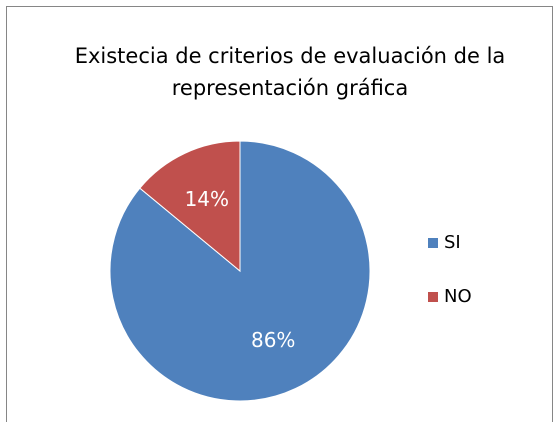 The image size is (559, 422). I want to click on data-label: 14%, so click(207, 199).